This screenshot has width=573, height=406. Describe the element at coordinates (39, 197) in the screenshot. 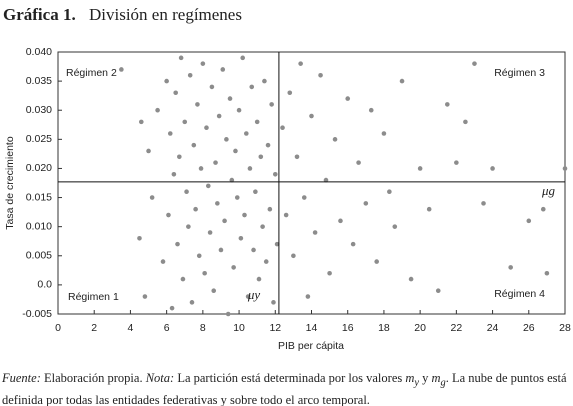

I see `y-tick-label: 0.015` at that location.